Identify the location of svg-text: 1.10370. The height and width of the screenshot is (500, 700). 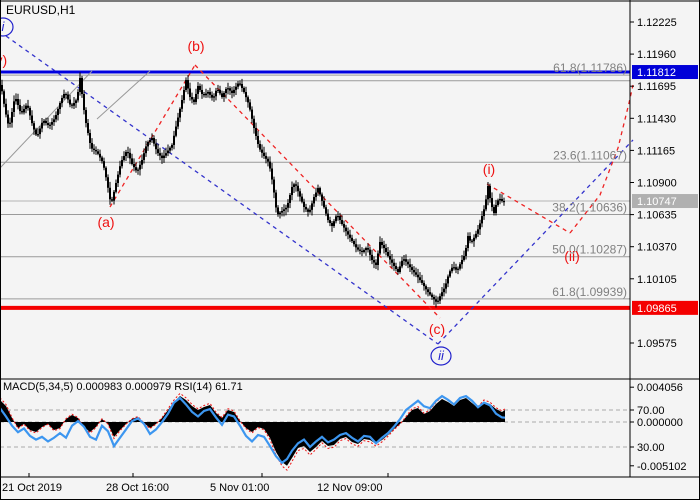
(657, 248).